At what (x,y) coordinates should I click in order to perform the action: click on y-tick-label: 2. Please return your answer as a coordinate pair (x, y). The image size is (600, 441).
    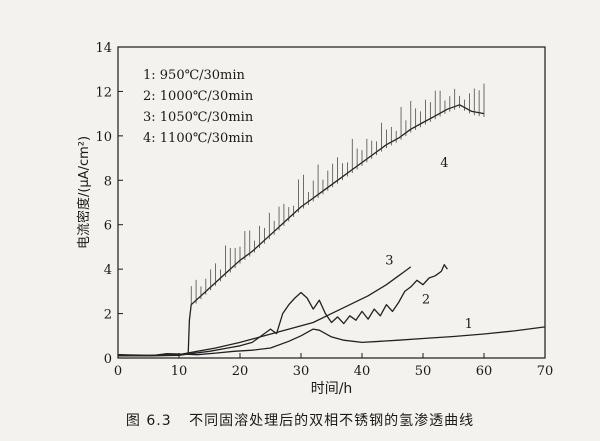
    Looking at the image, I should click on (108, 315).